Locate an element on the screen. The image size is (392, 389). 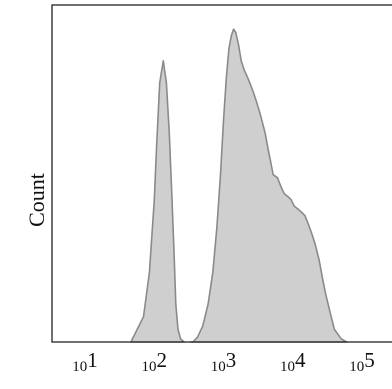
x-tick-exponent: 4 is located at coordinates (300, 360).